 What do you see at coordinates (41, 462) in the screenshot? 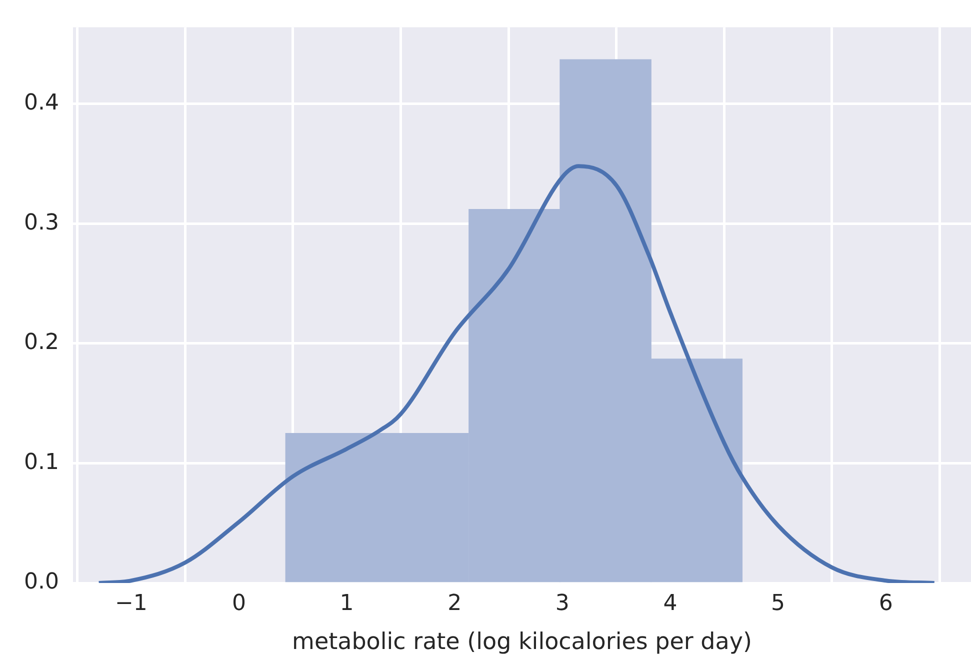
I see `y-tick-label: 0.1` at bounding box center [41, 462].